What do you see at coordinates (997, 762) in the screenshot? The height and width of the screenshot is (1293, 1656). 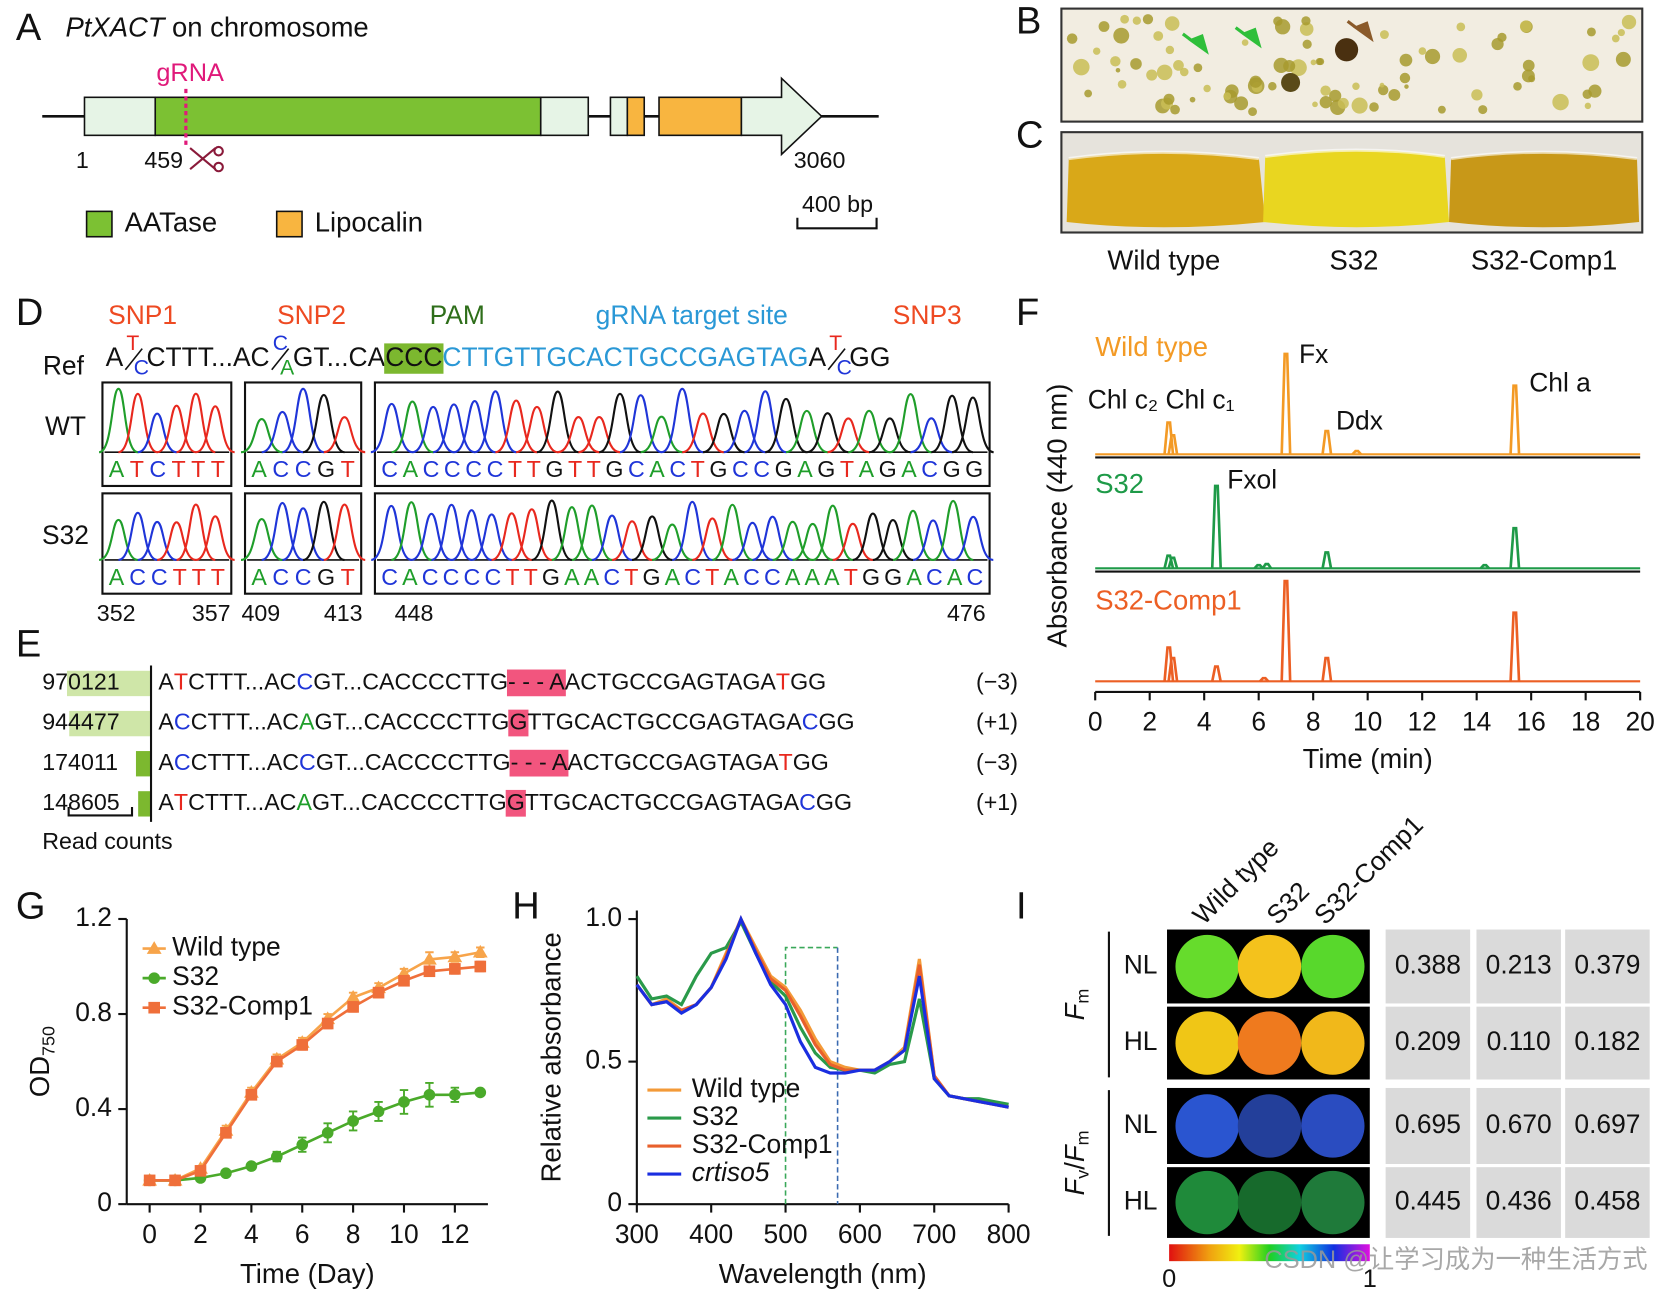 I see `indel-label: (−3)` at bounding box center [997, 762].